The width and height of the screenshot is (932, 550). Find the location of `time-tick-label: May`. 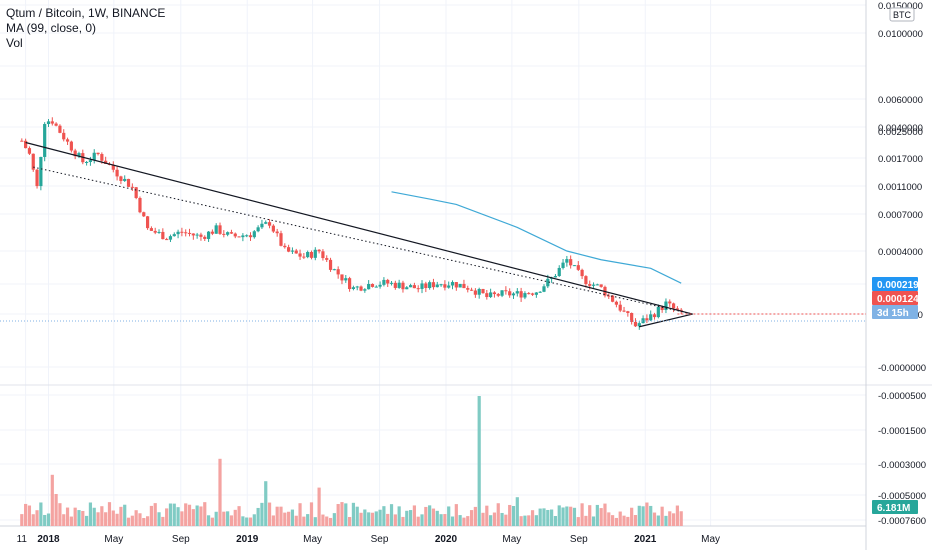

time-tick-label: May is located at coordinates (710, 539).